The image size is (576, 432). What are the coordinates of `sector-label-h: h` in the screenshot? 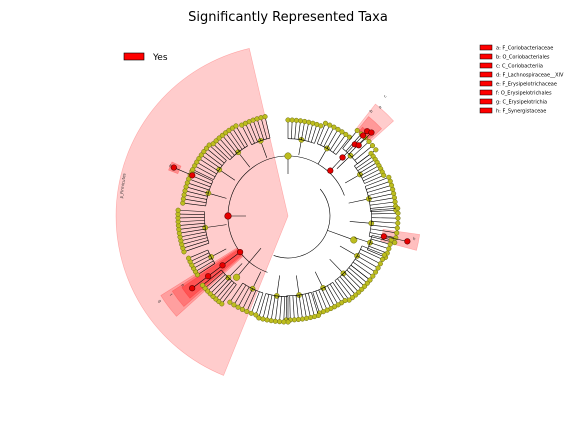 It's located at (415, 239).